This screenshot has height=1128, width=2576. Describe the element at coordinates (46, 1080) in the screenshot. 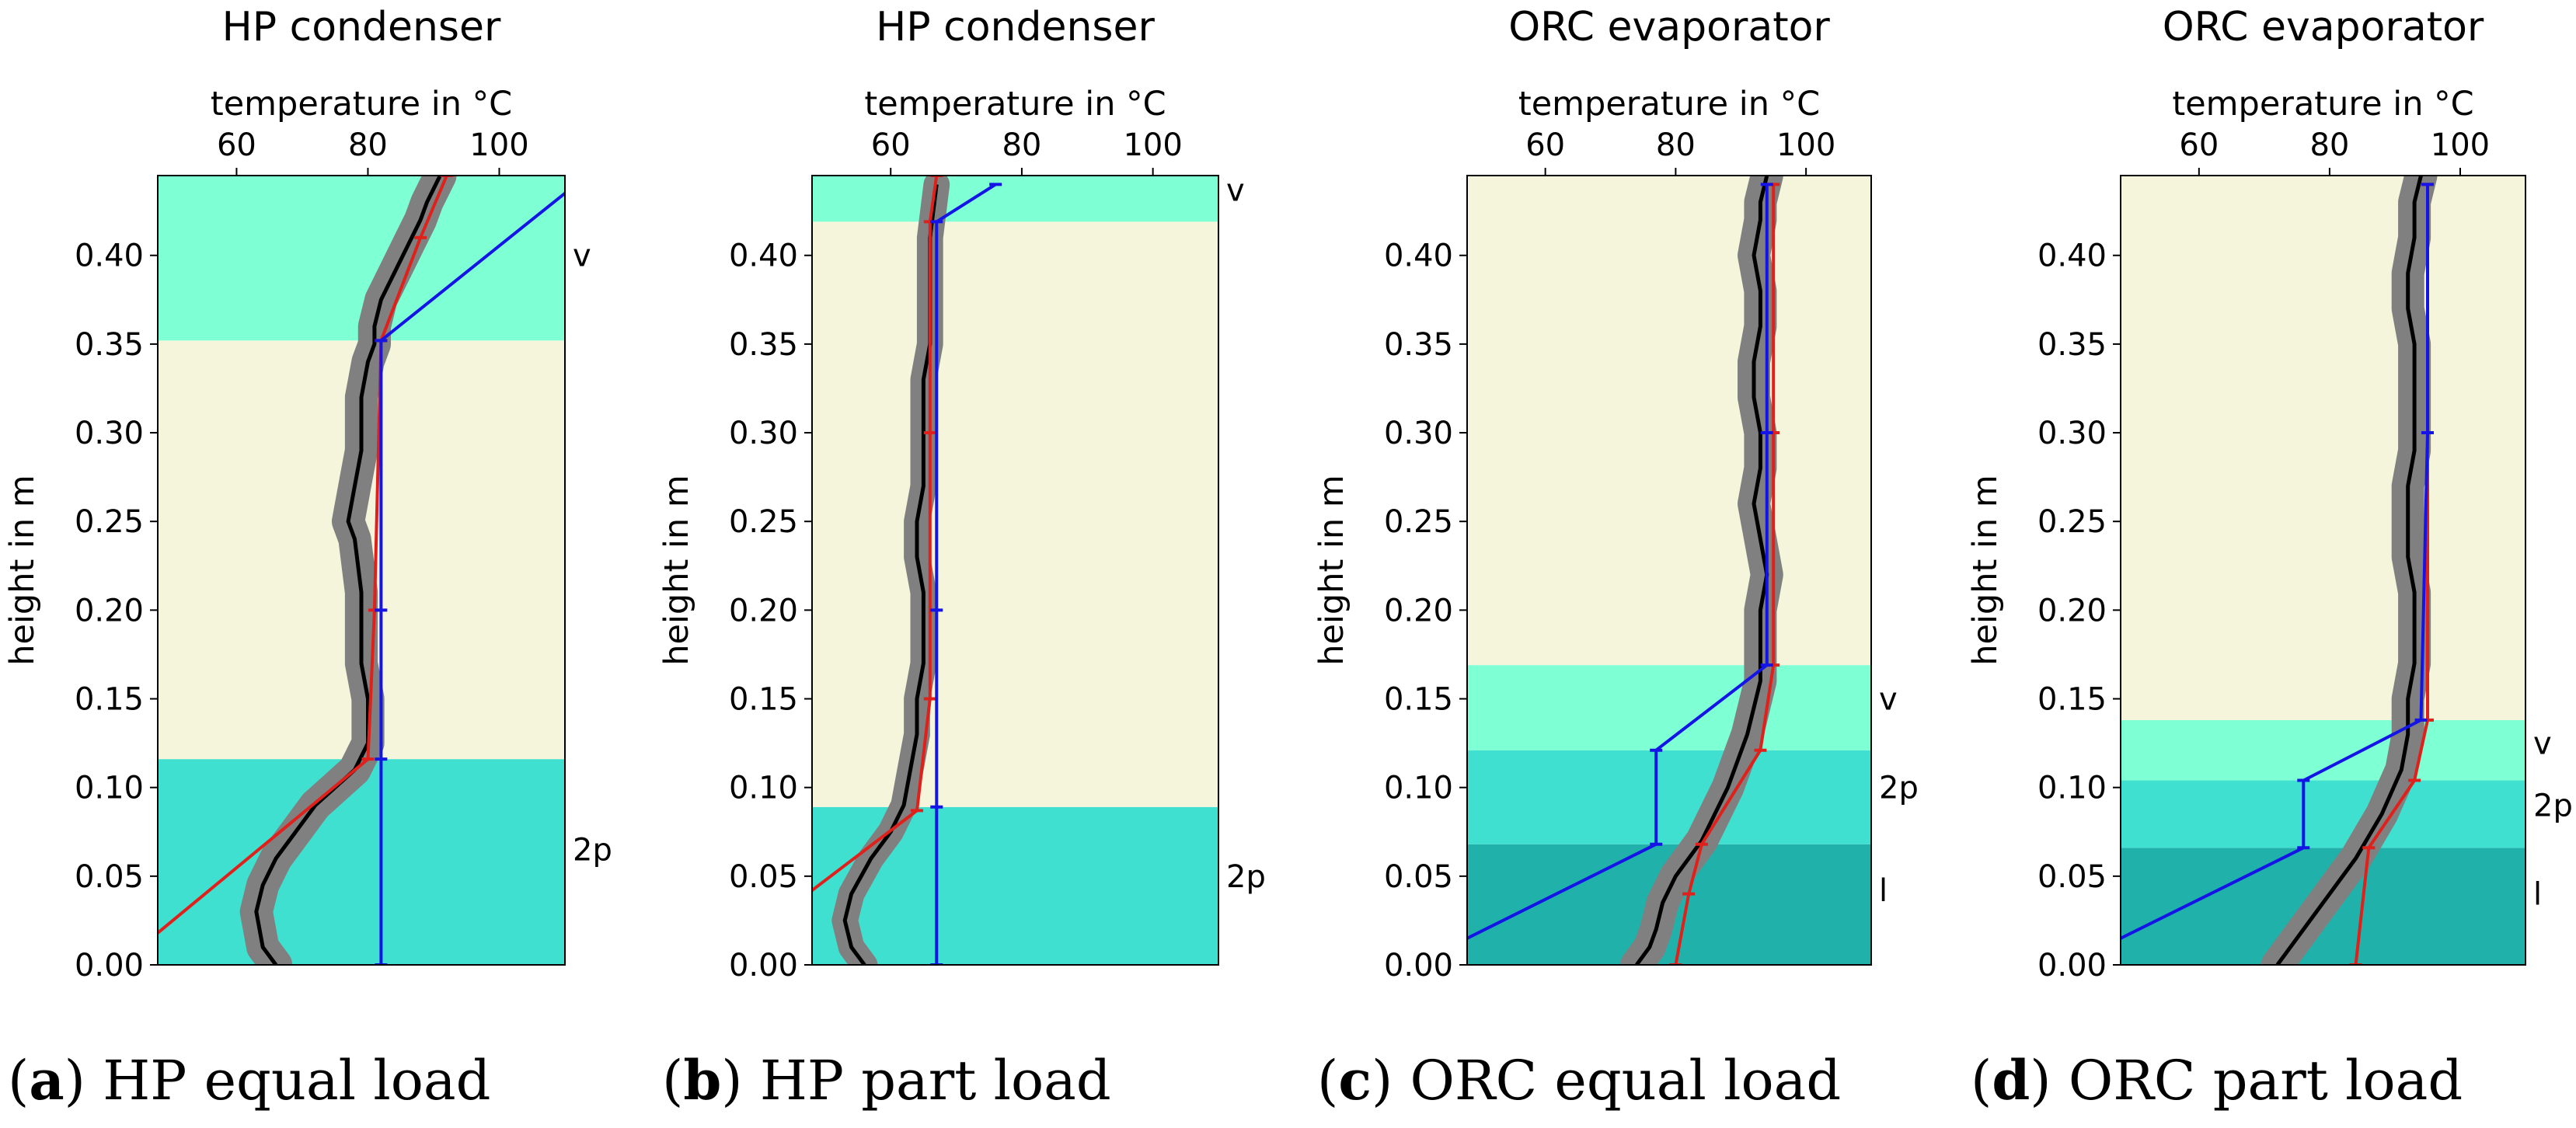

I see `caption-letter: a` at that location.